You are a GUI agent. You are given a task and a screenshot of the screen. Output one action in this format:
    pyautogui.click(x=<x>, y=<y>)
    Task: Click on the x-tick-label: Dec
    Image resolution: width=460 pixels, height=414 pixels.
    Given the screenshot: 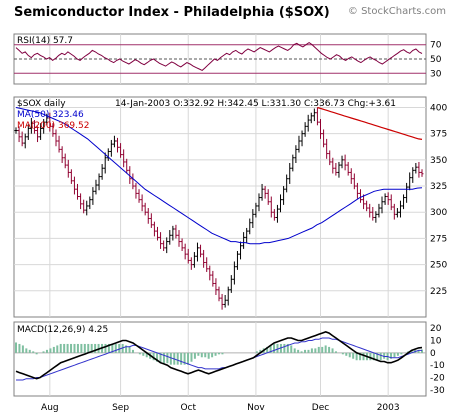 What is the action you would take?
    pyautogui.click(x=320, y=408)
    